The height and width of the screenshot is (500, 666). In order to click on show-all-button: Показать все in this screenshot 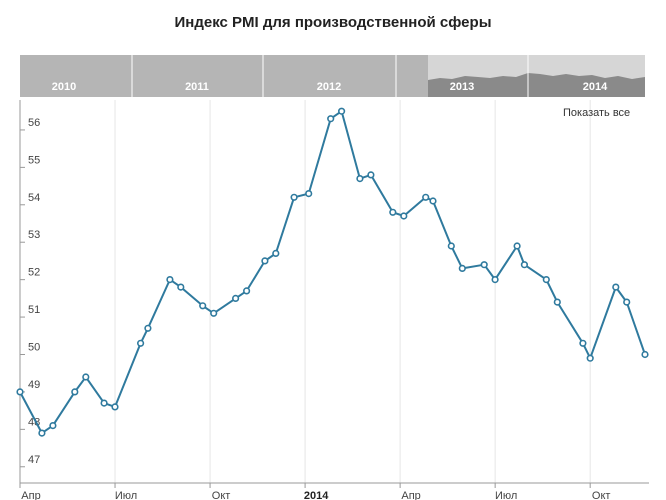, I will do `click(596, 113)`.